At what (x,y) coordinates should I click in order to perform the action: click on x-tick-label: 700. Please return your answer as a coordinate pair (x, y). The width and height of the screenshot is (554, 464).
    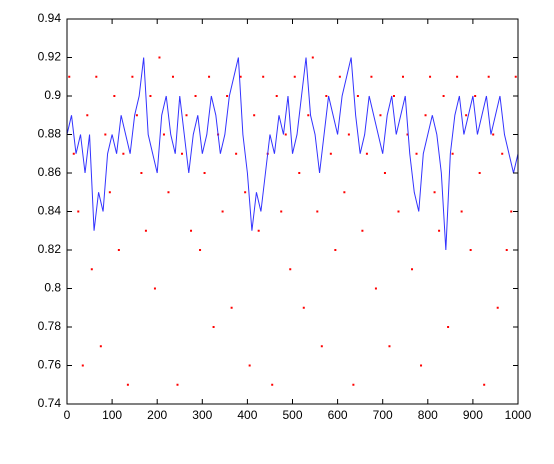
    Looking at the image, I should click on (383, 415).